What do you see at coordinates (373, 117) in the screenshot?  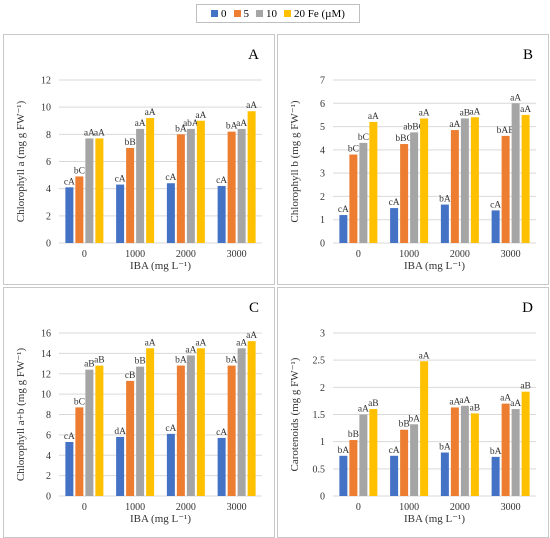 I see `data-label-b-0-3: aA` at bounding box center [373, 117].